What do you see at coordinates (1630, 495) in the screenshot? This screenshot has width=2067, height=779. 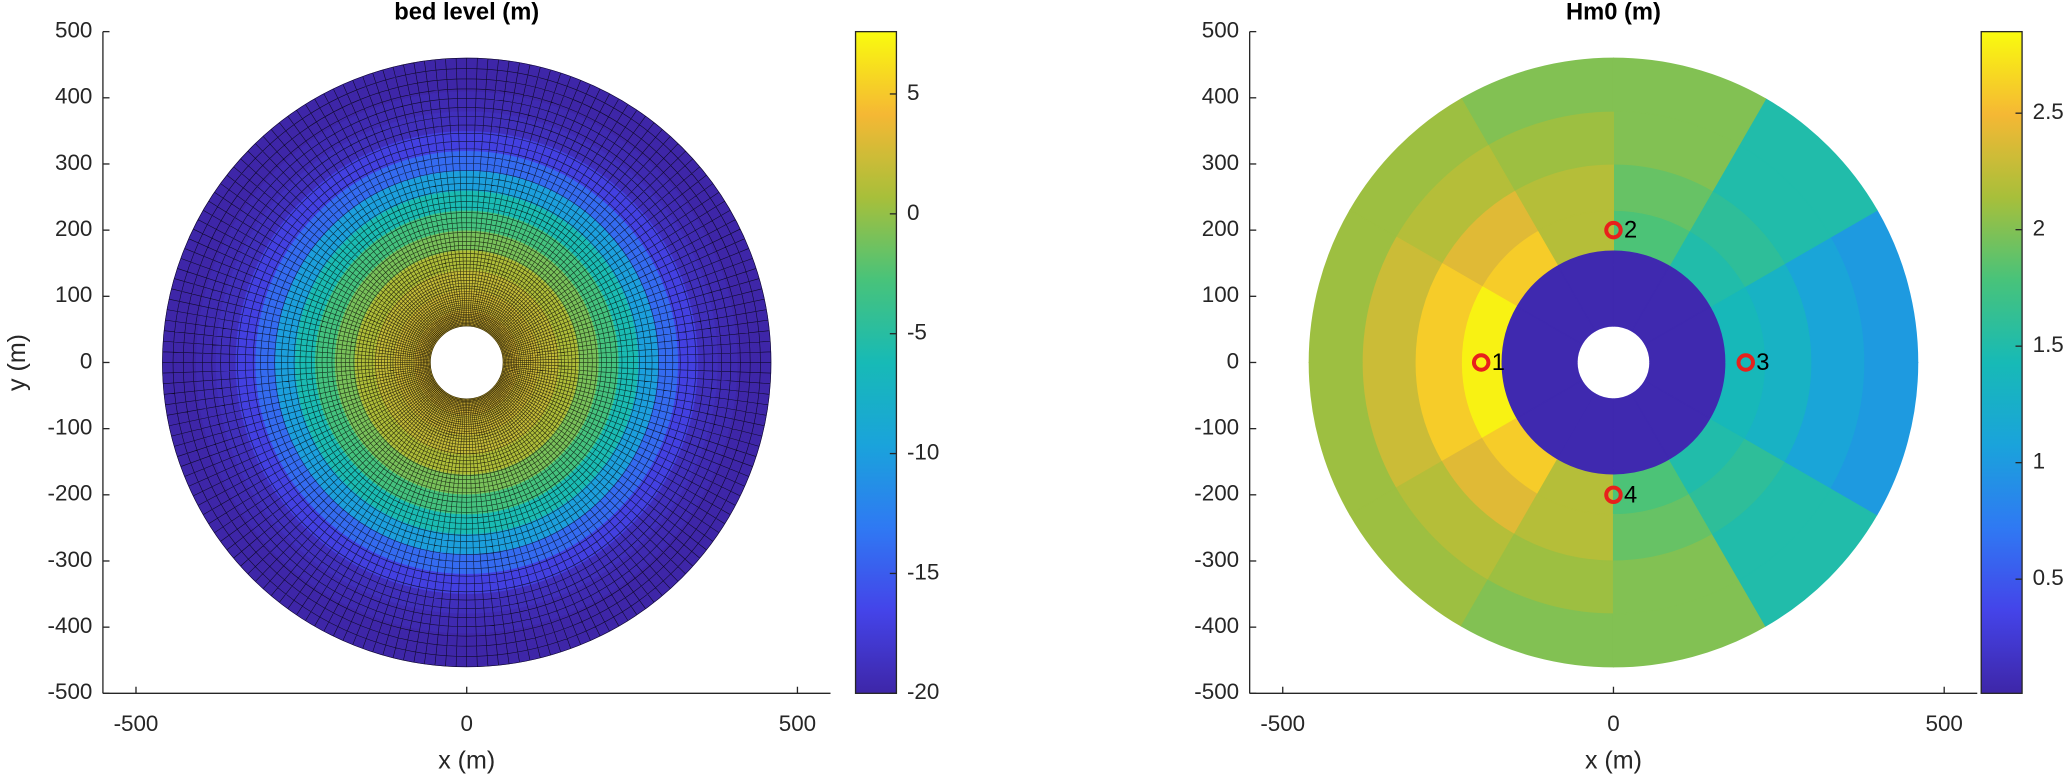 I see `station-label: 4` at bounding box center [1630, 495].